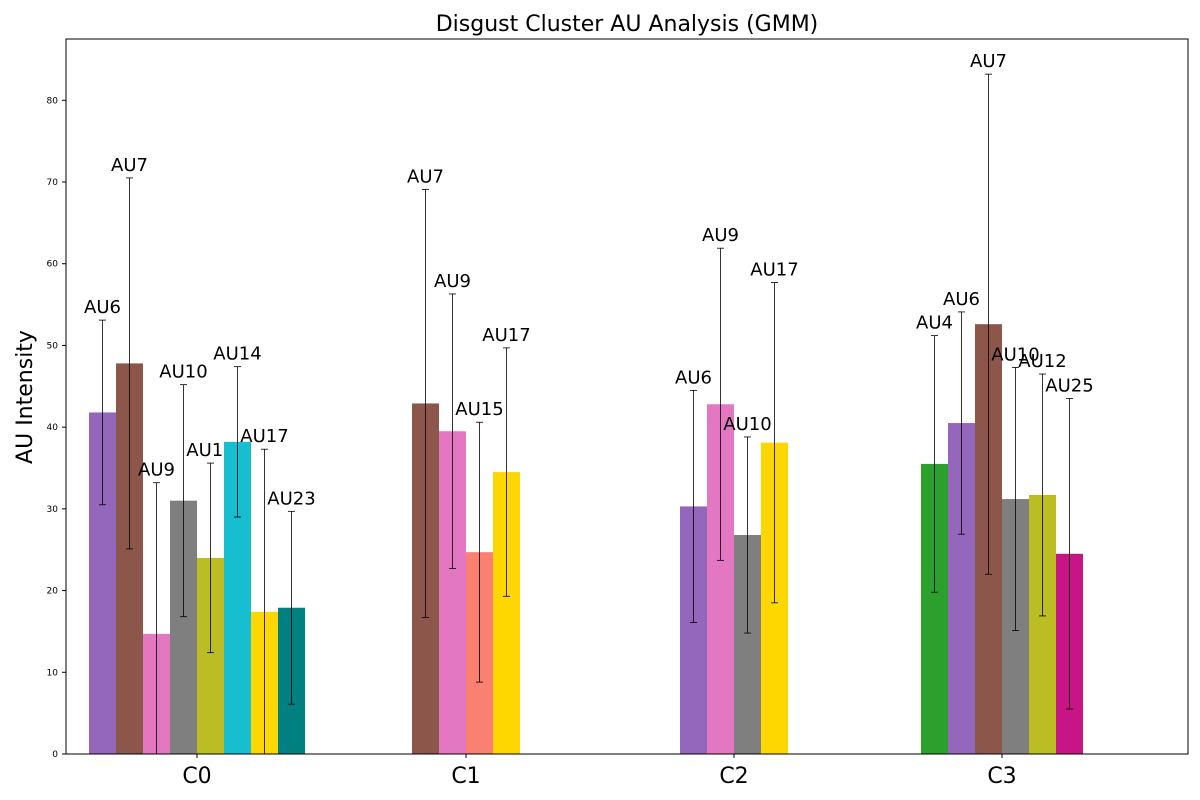  What do you see at coordinates (237, 354) in the screenshot?
I see `bar-label: AU14` at bounding box center [237, 354].